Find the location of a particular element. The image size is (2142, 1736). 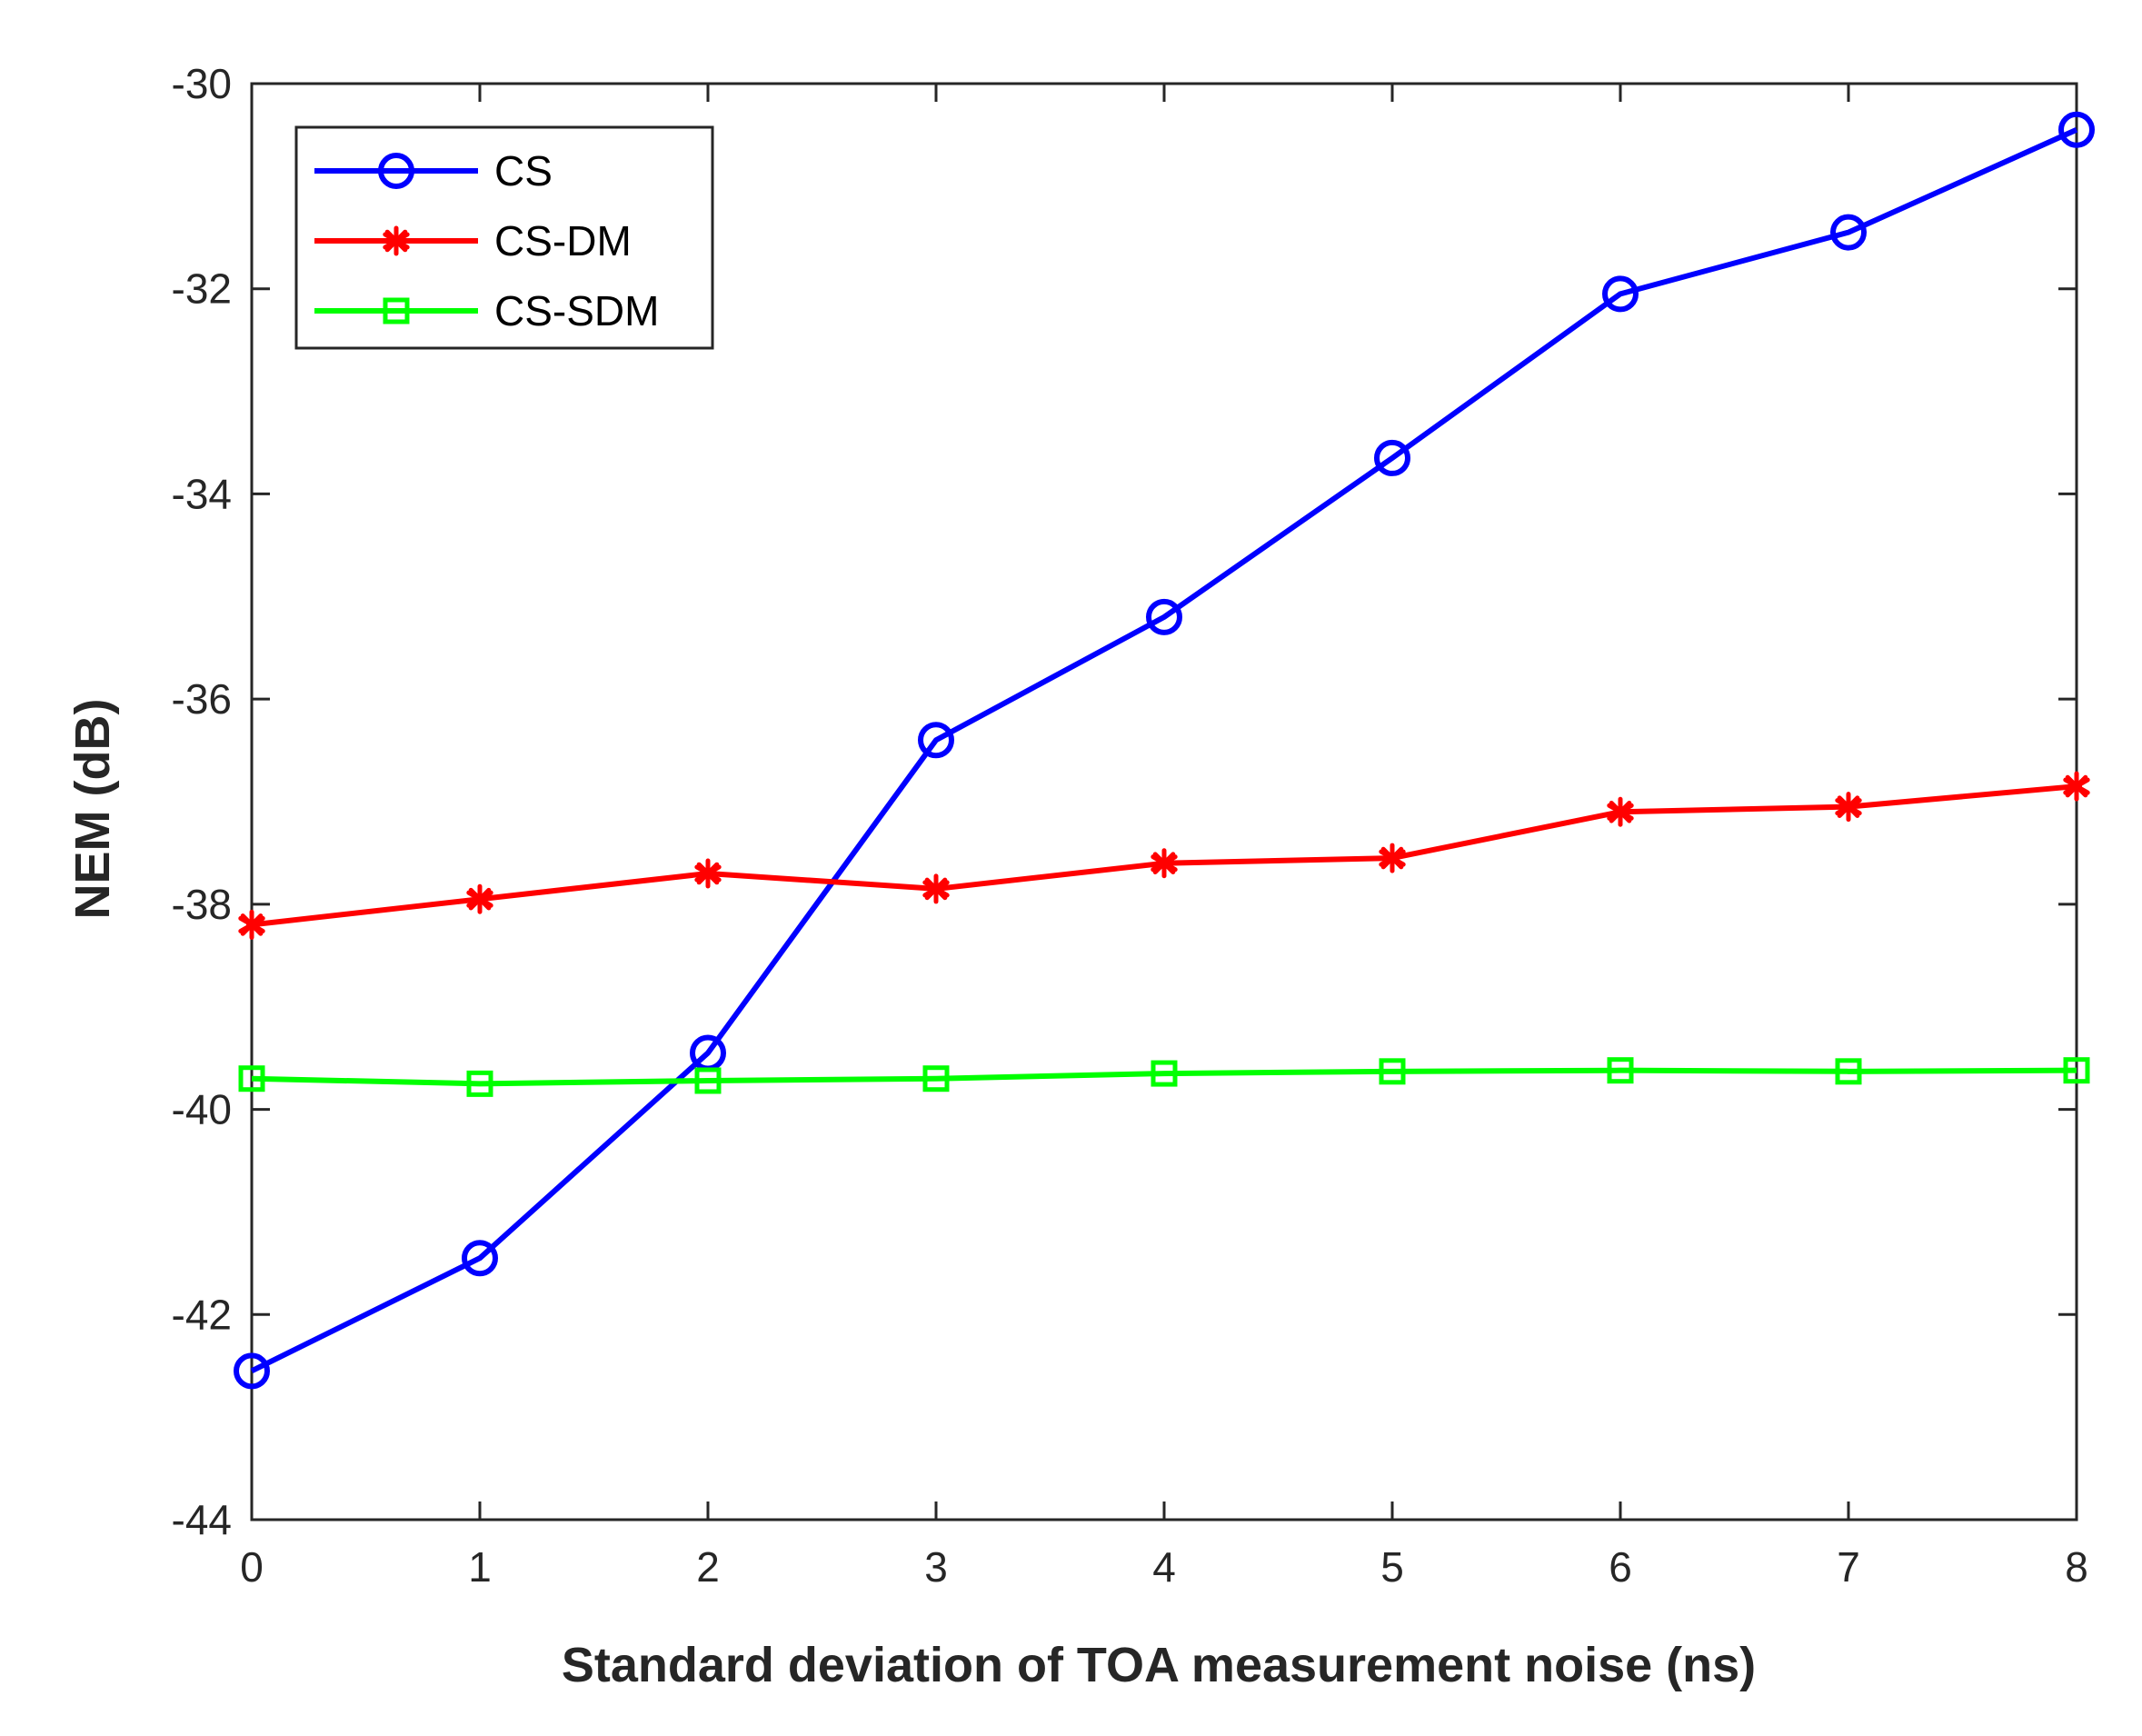

y-tick-label: -44 is located at coordinates (202, 1520).